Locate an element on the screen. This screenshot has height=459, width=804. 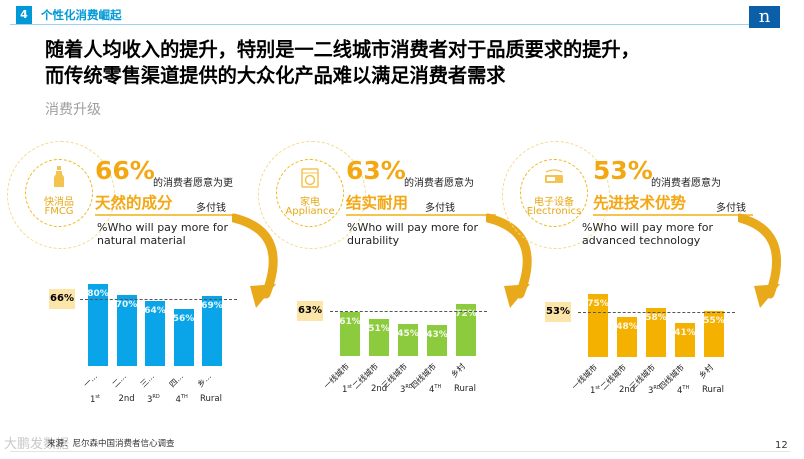
average-badge: 63% is located at coordinates (310, 310).